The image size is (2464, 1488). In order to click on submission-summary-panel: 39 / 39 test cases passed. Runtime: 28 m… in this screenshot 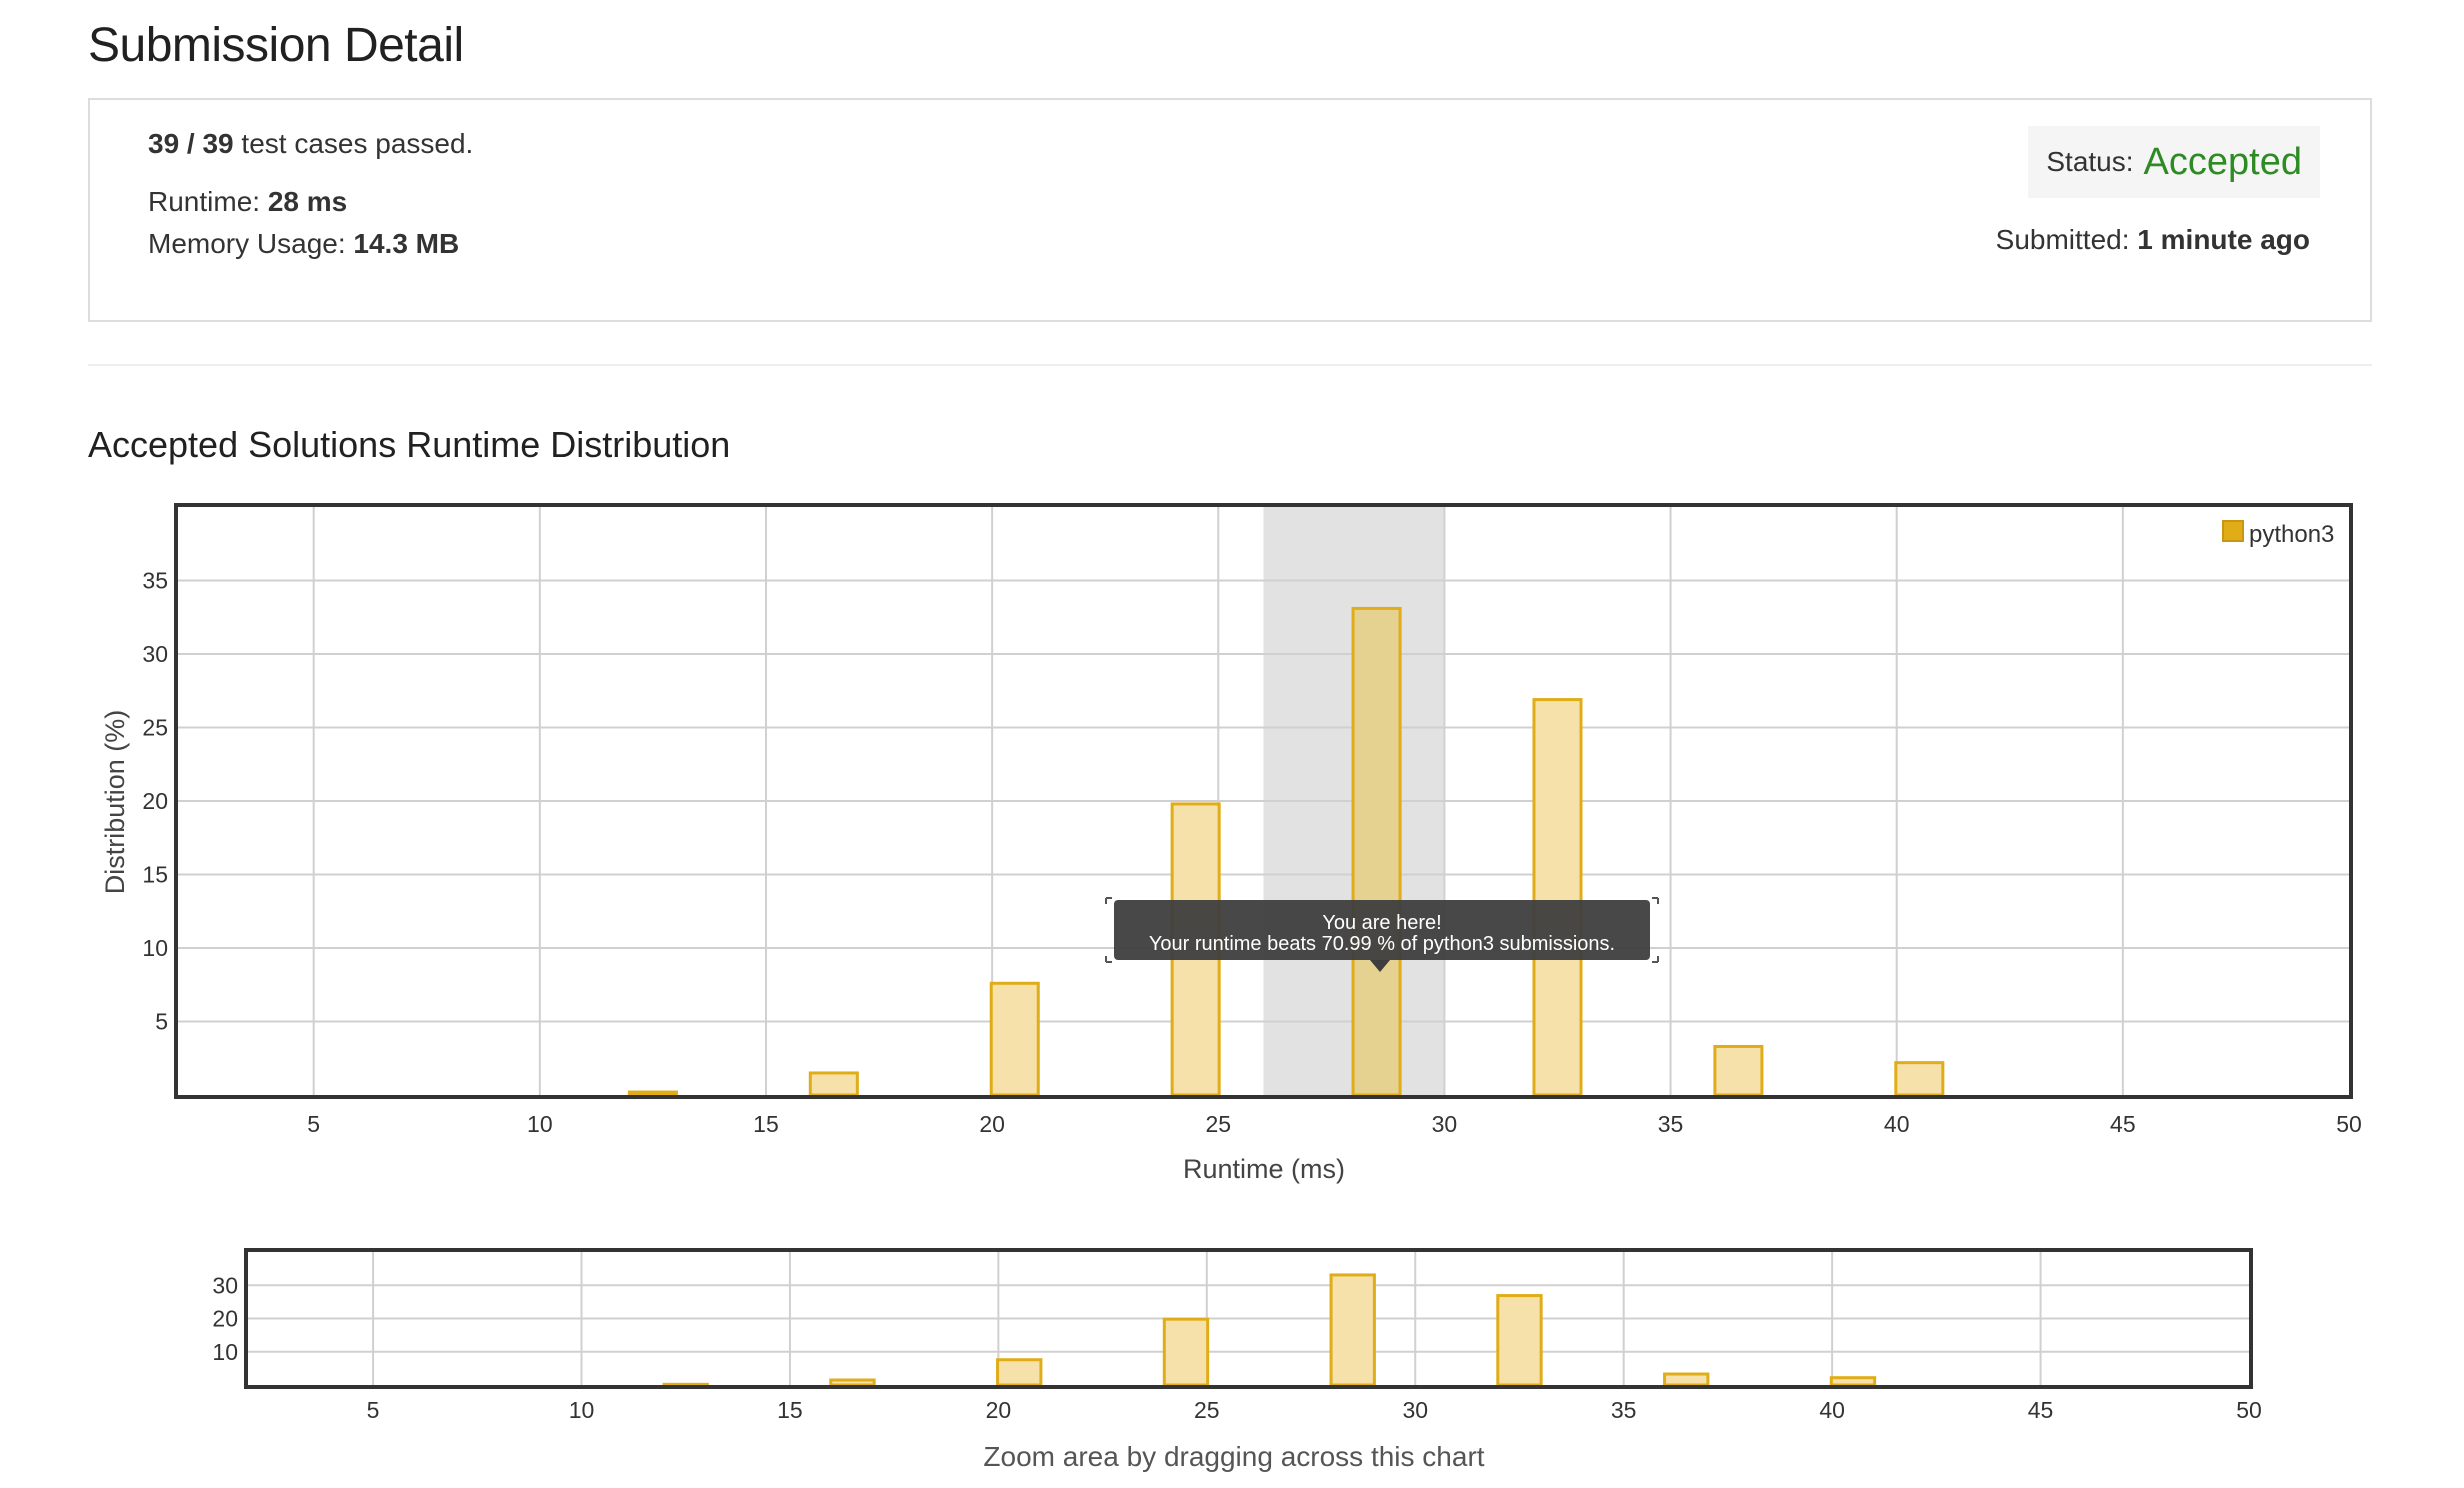, I will do `click(1230, 210)`.